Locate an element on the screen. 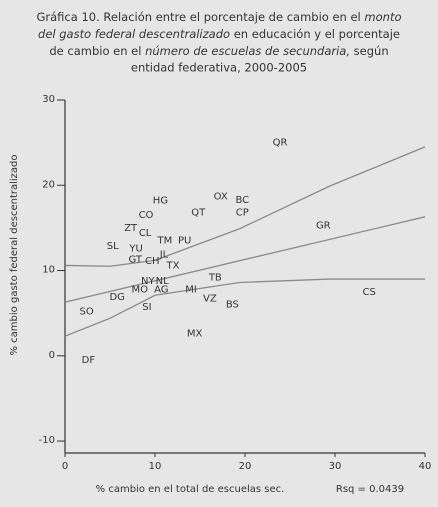 Image resolution: width=438 pixels, height=507 pixels. y-tick-label: 30 is located at coordinates (48, 99).